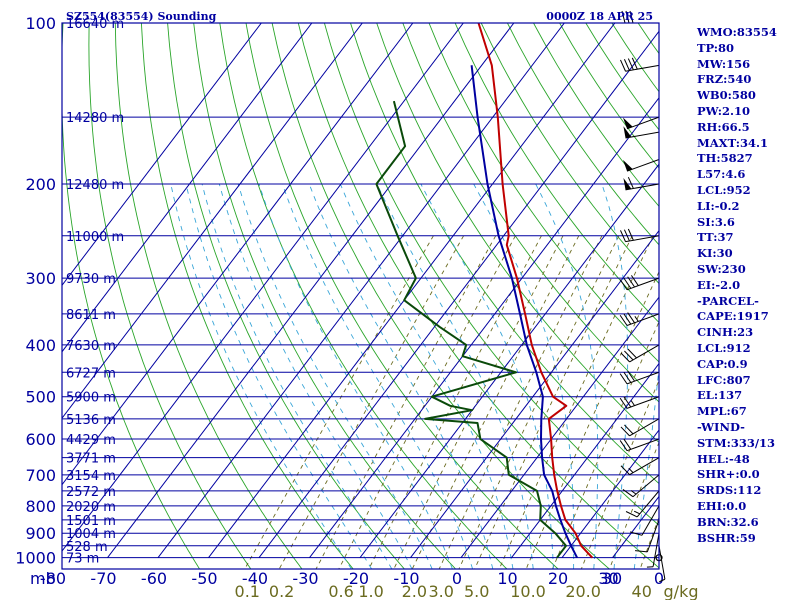 The image size is (800, 600). What do you see at coordinates (725, 332) in the screenshot?
I see `sounding-index-line: CINH:23` at bounding box center [725, 332].